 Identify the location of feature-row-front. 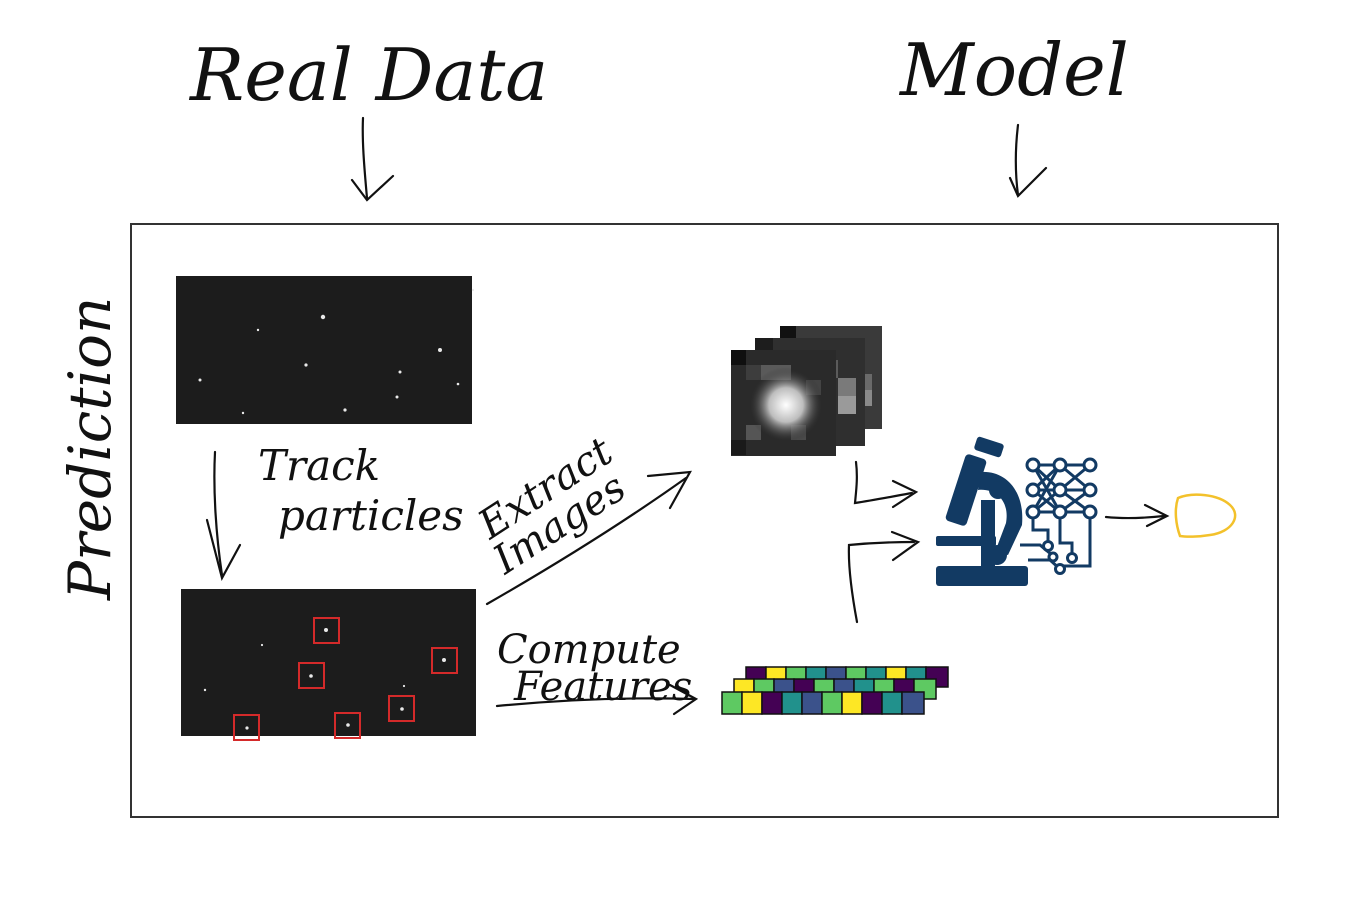
(823, 703).